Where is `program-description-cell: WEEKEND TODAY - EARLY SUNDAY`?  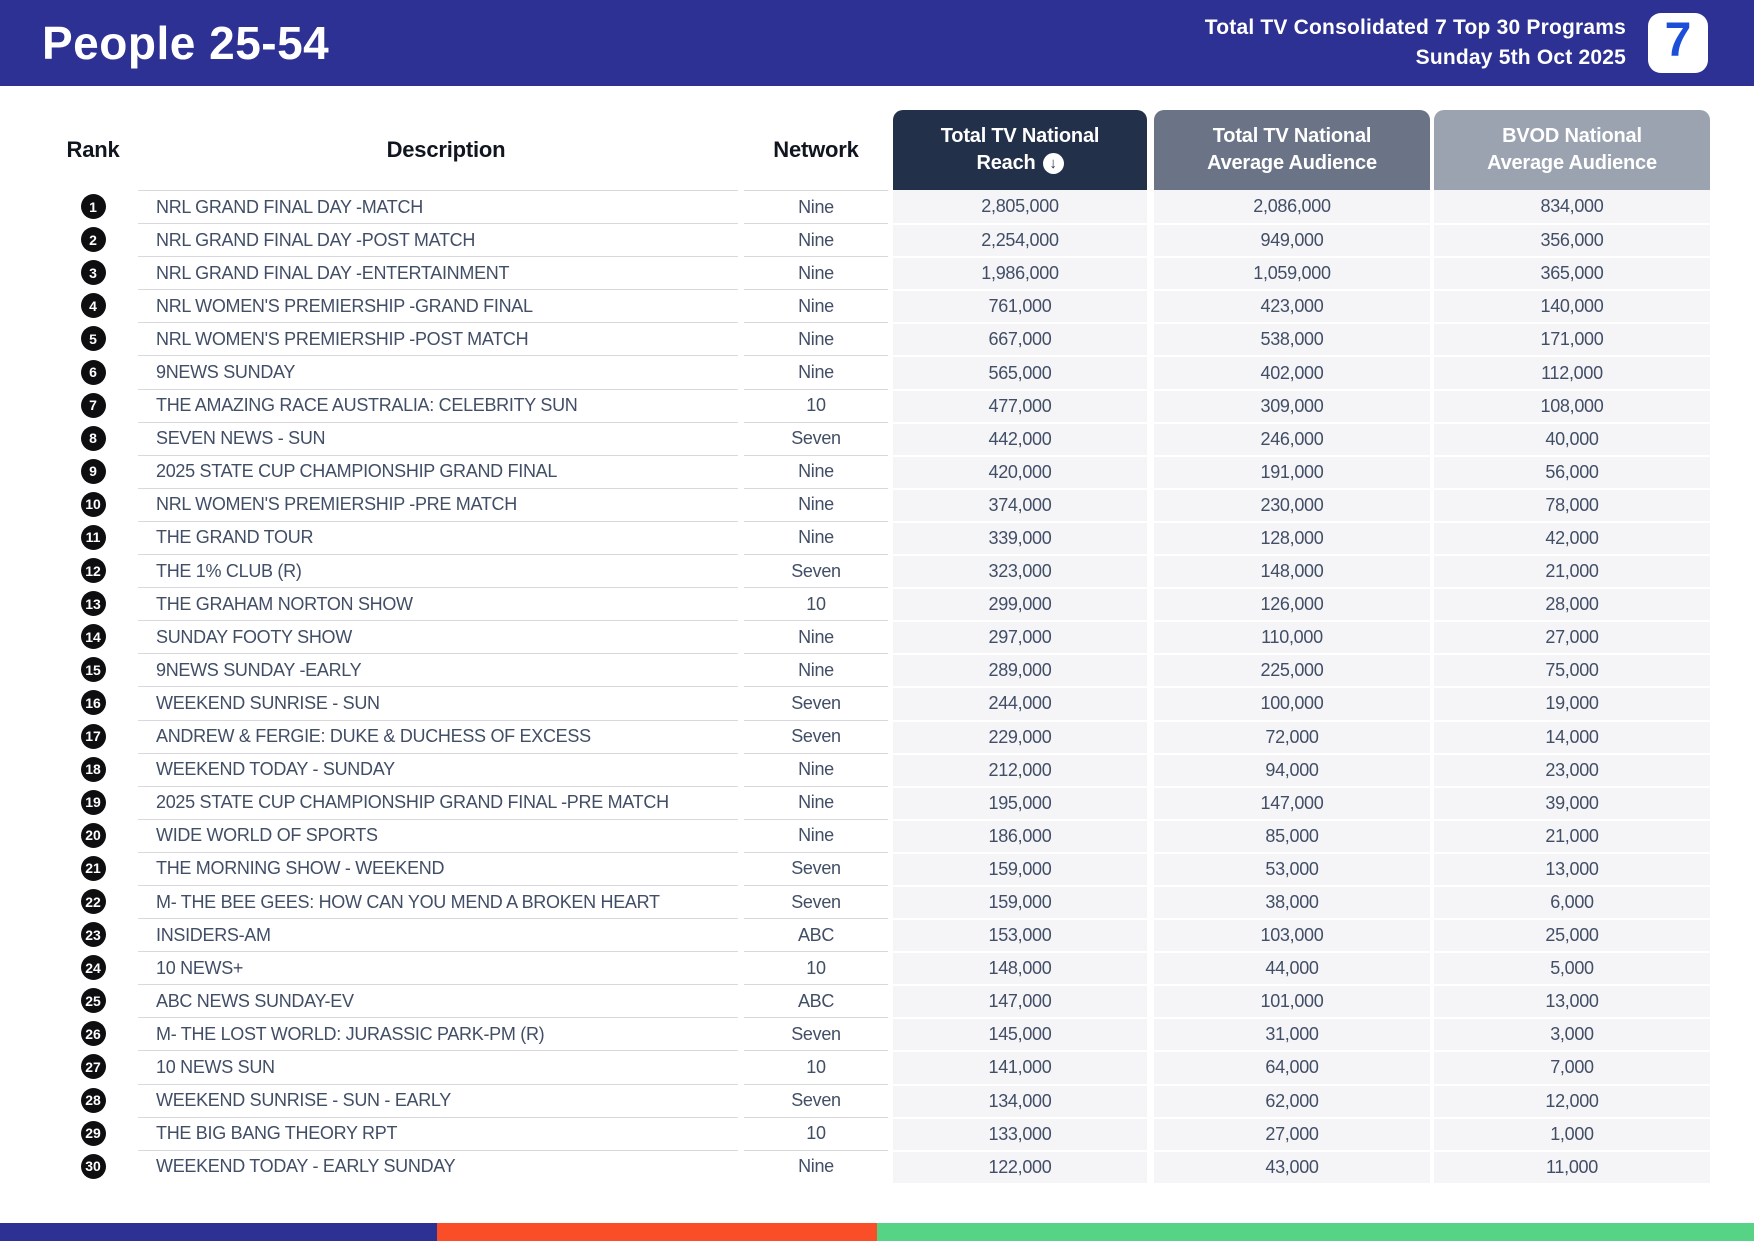
program-description-cell: WEEKEND TODAY - EARLY SUNDAY is located at coordinates (438, 1166).